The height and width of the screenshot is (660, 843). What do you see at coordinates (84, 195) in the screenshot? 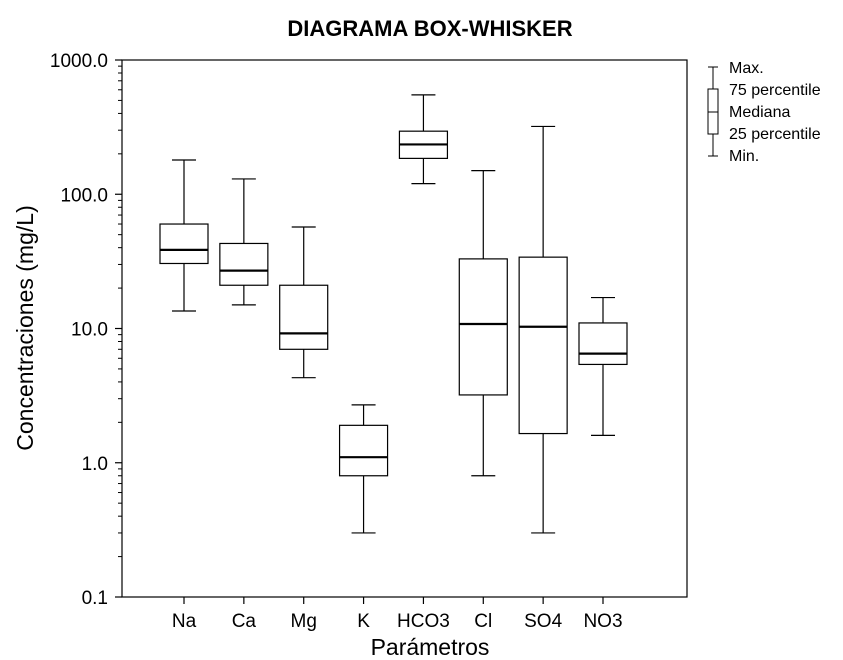
I see `y-tick-label: 100.0` at bounding box center [84, 195].